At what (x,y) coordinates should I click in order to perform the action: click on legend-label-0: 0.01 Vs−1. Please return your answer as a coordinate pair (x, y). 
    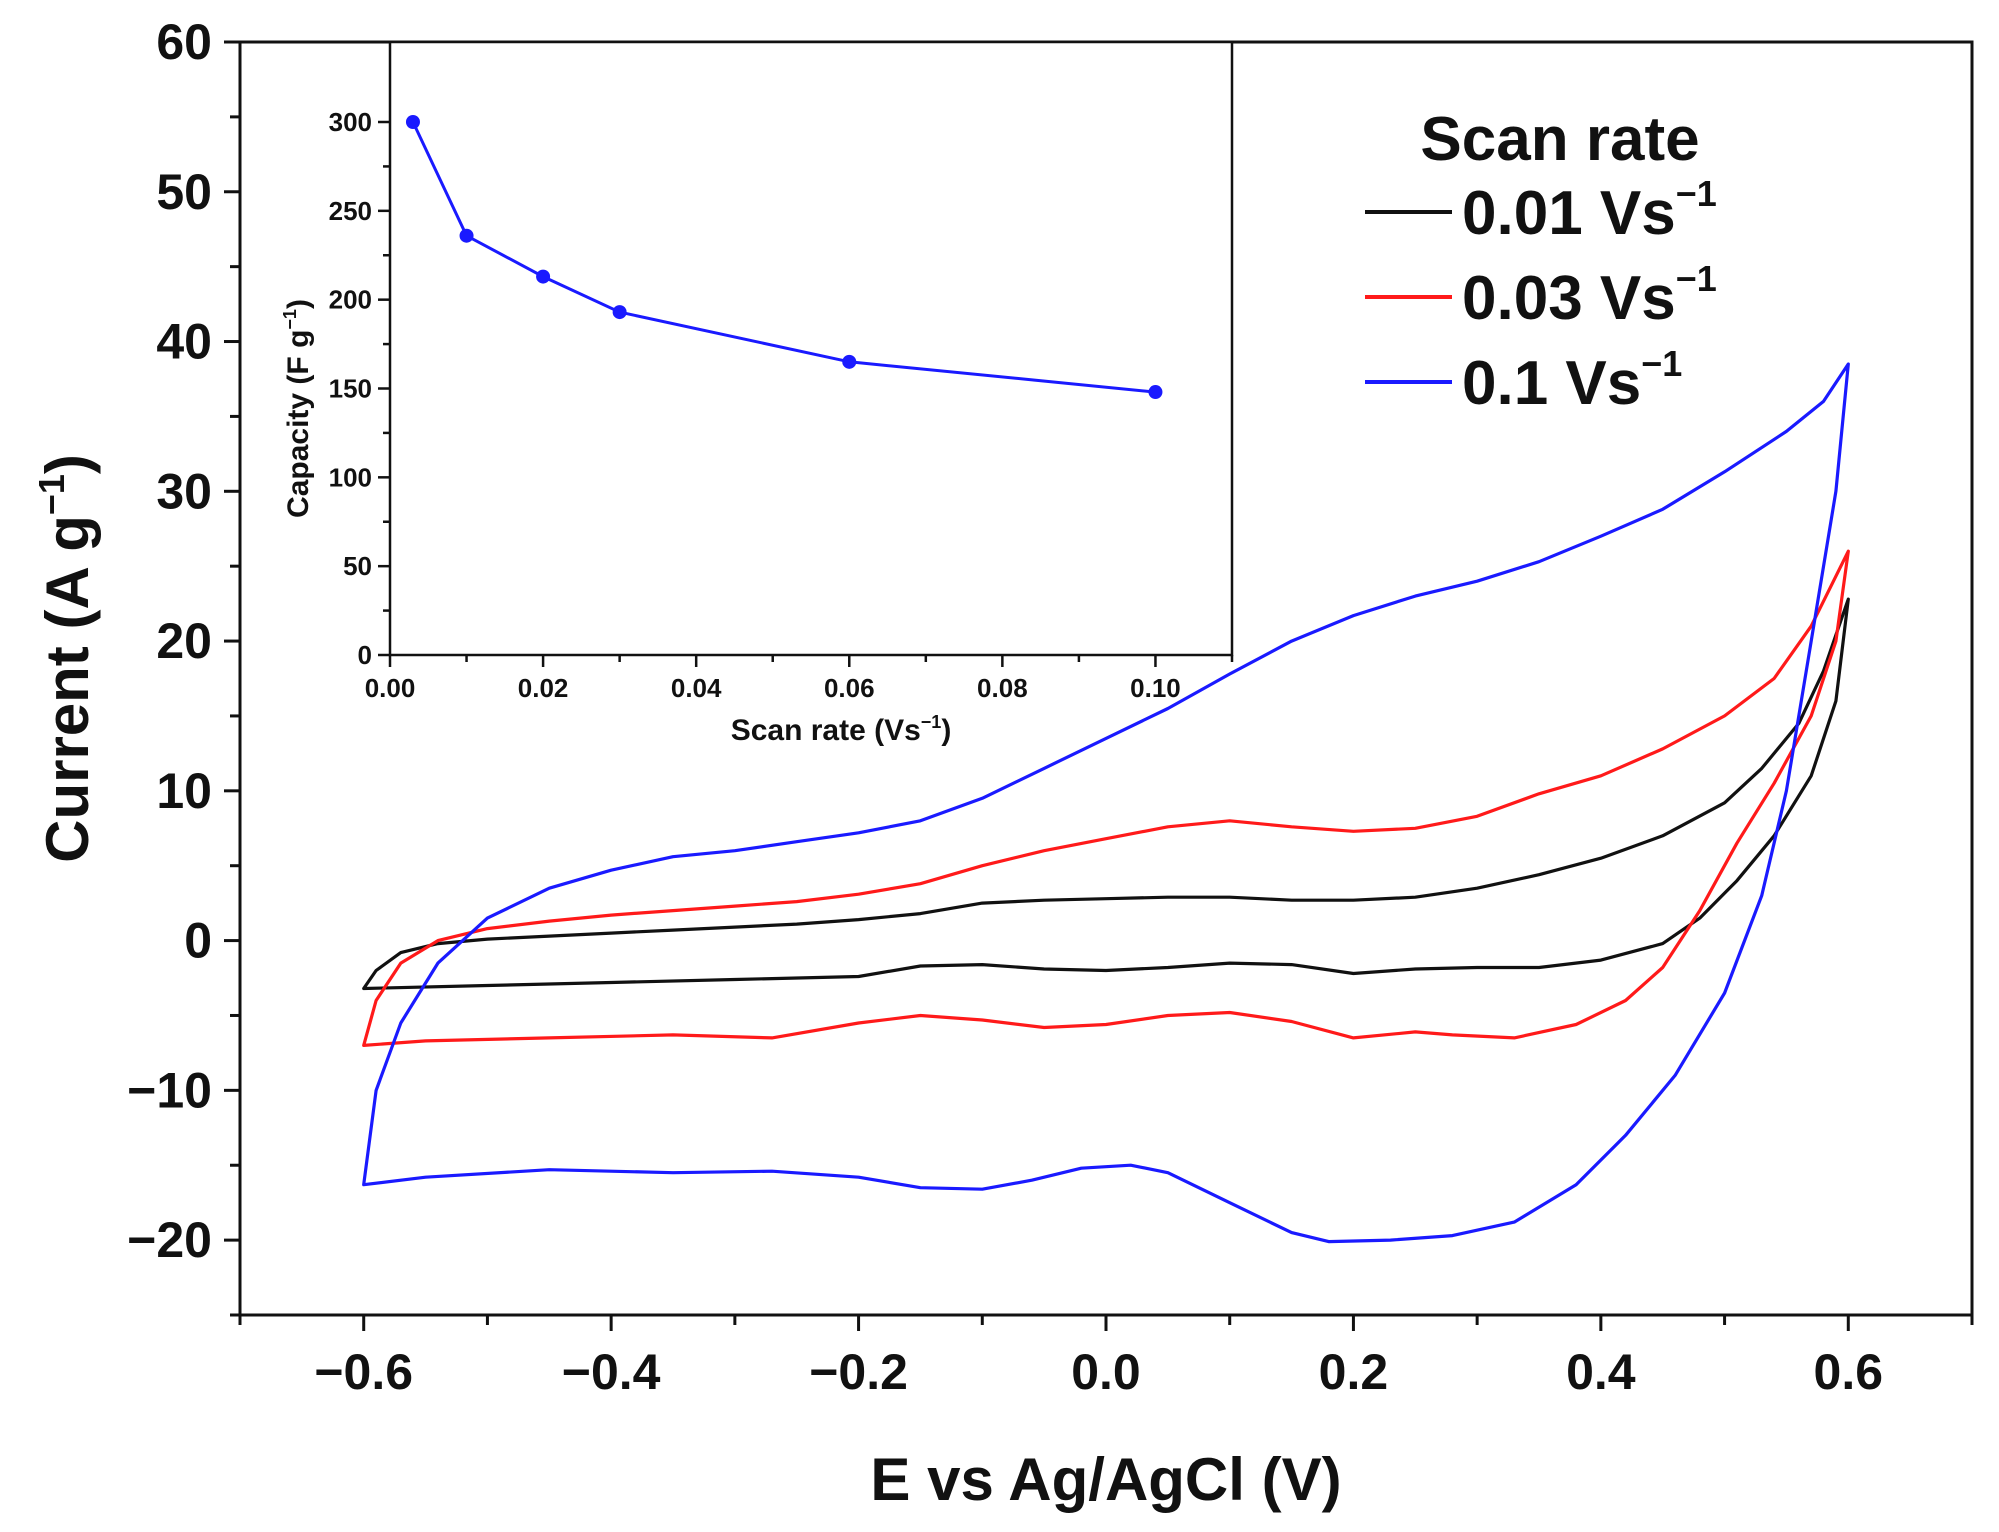
    Looking at the image, I should click on (1589, 210).